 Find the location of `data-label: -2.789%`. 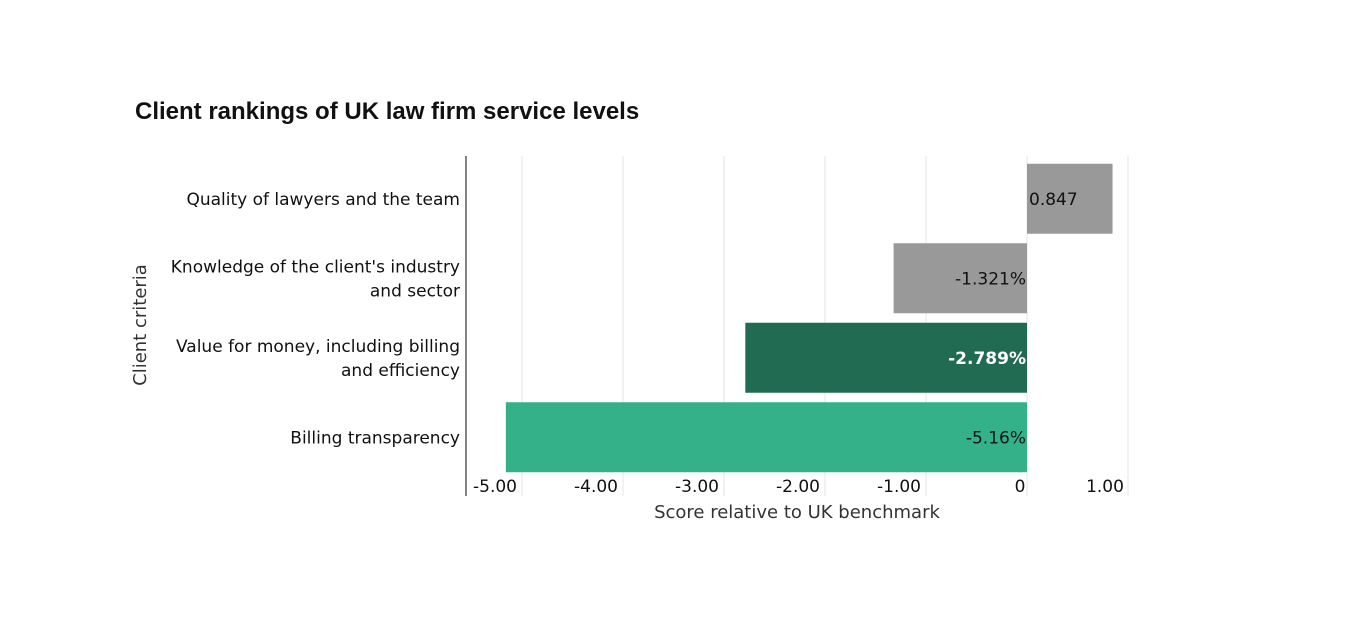

data-label: -2.789% is located at coordinates (987, 359).